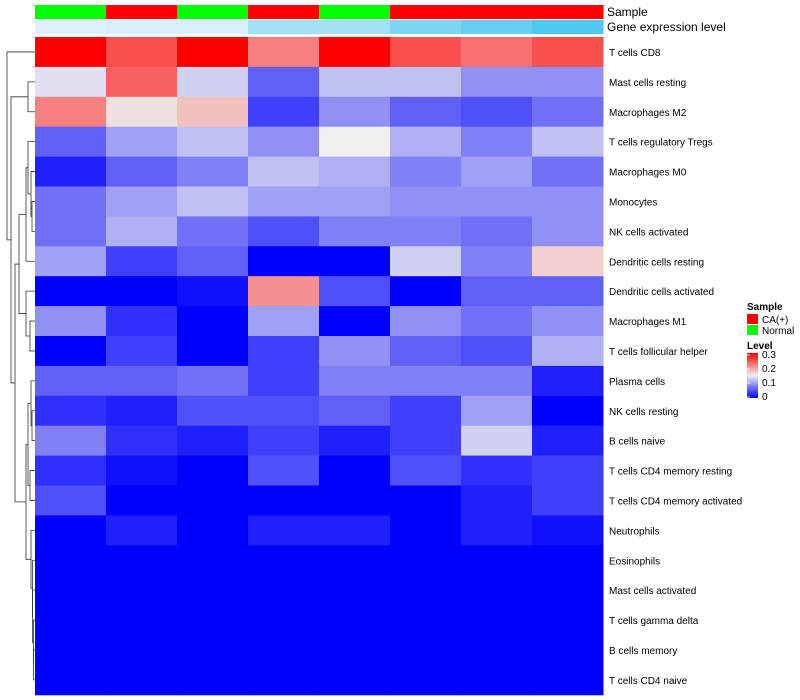 This screenshot has width=800, height=700. Describe the element at coordinates (648, 232) in the screenshot. I see `row-label: NK cells activated` at that location.